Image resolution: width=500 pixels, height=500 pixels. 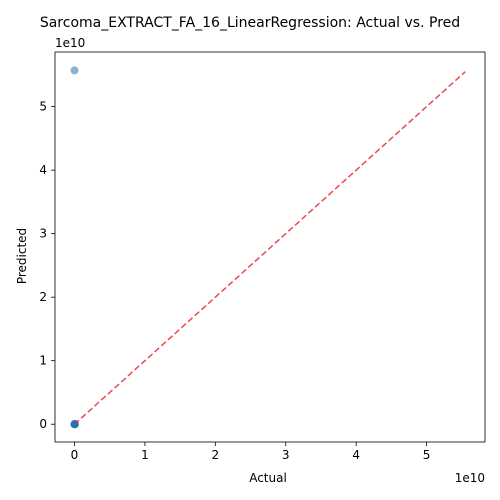 I want to click on x-offset-label: 1e10, so click(x=470, y=478).